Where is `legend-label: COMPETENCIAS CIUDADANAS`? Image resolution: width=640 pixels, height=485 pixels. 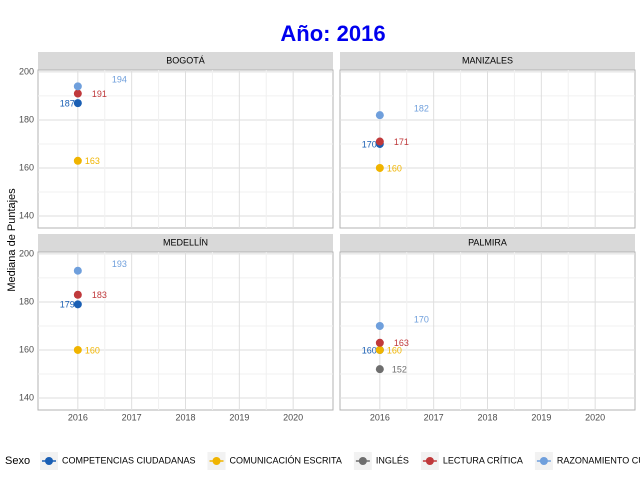 legend-label: COMPETENCIAS CIUDADANAS is located at coordinates (129, 460).